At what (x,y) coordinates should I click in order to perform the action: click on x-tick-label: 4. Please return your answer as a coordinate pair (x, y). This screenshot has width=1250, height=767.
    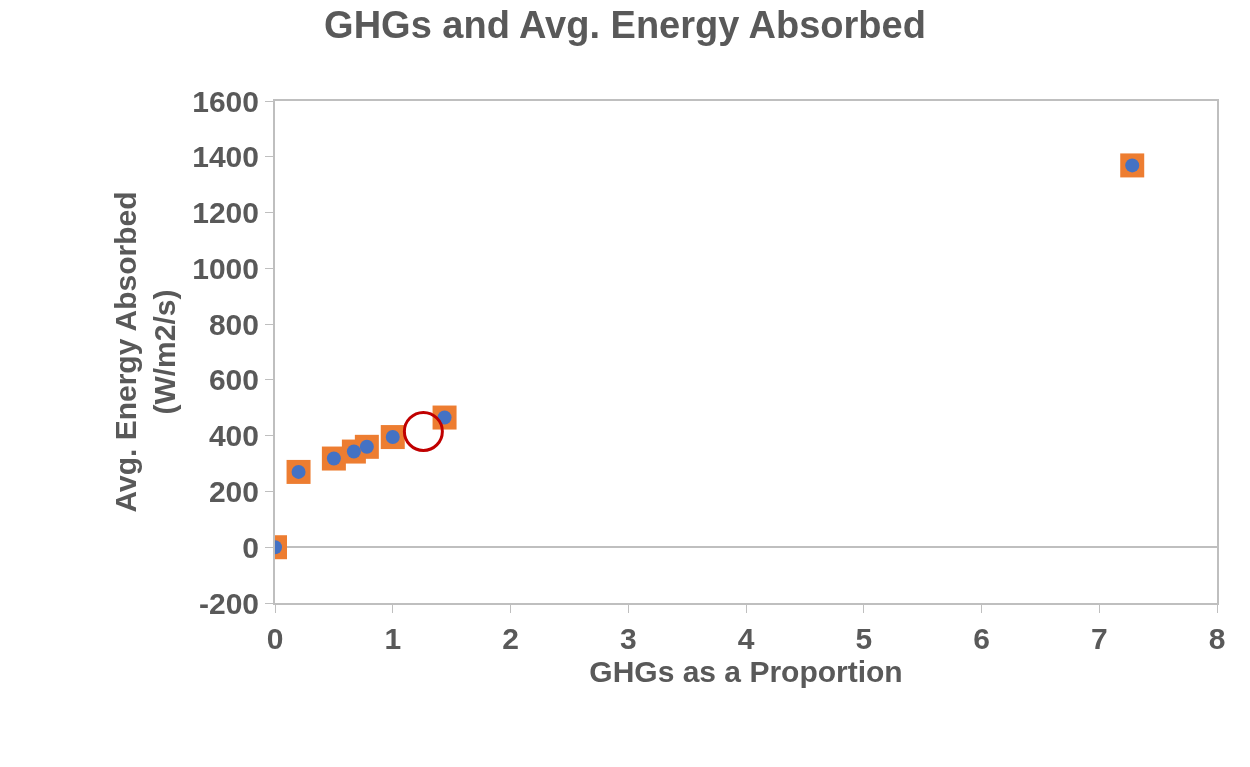
    Looking at the image, I should click on (746, 638).